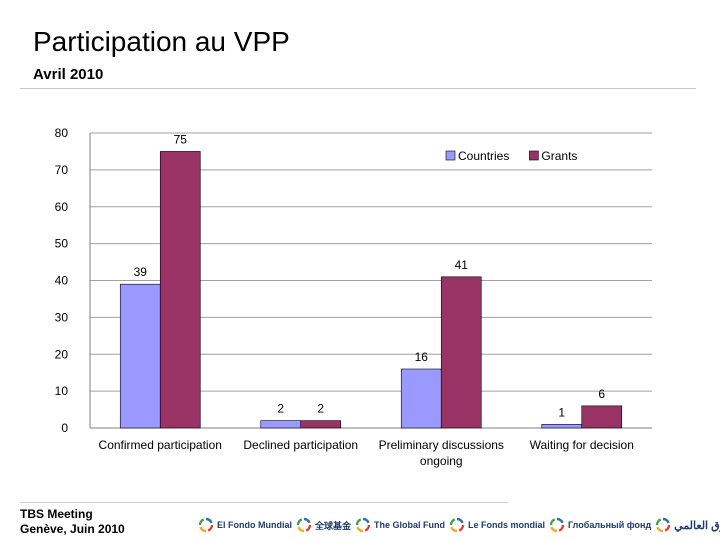 Image resolution: width=720 pixels, height=540 pixels. I want to click on data-label: 39, so click(141, 272).